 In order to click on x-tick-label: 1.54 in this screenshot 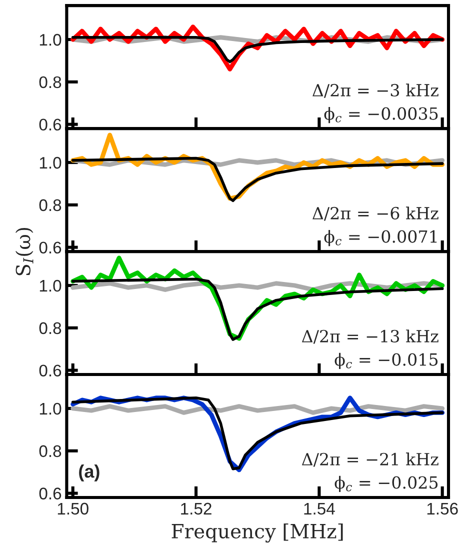, I will do `click(319, 508)`.